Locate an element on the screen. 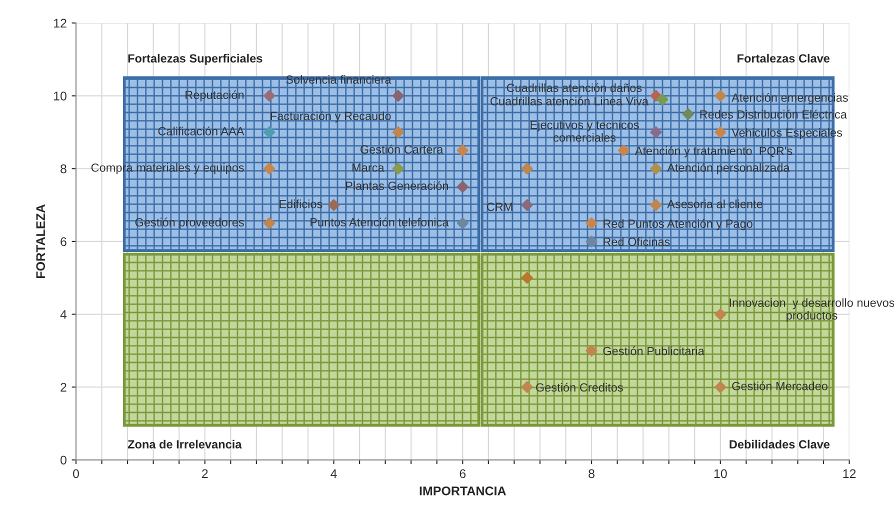 The height and width of the screenshot is (511, 894). annotation: Cuadrillas atención daños is located at coordinates (574, 87).